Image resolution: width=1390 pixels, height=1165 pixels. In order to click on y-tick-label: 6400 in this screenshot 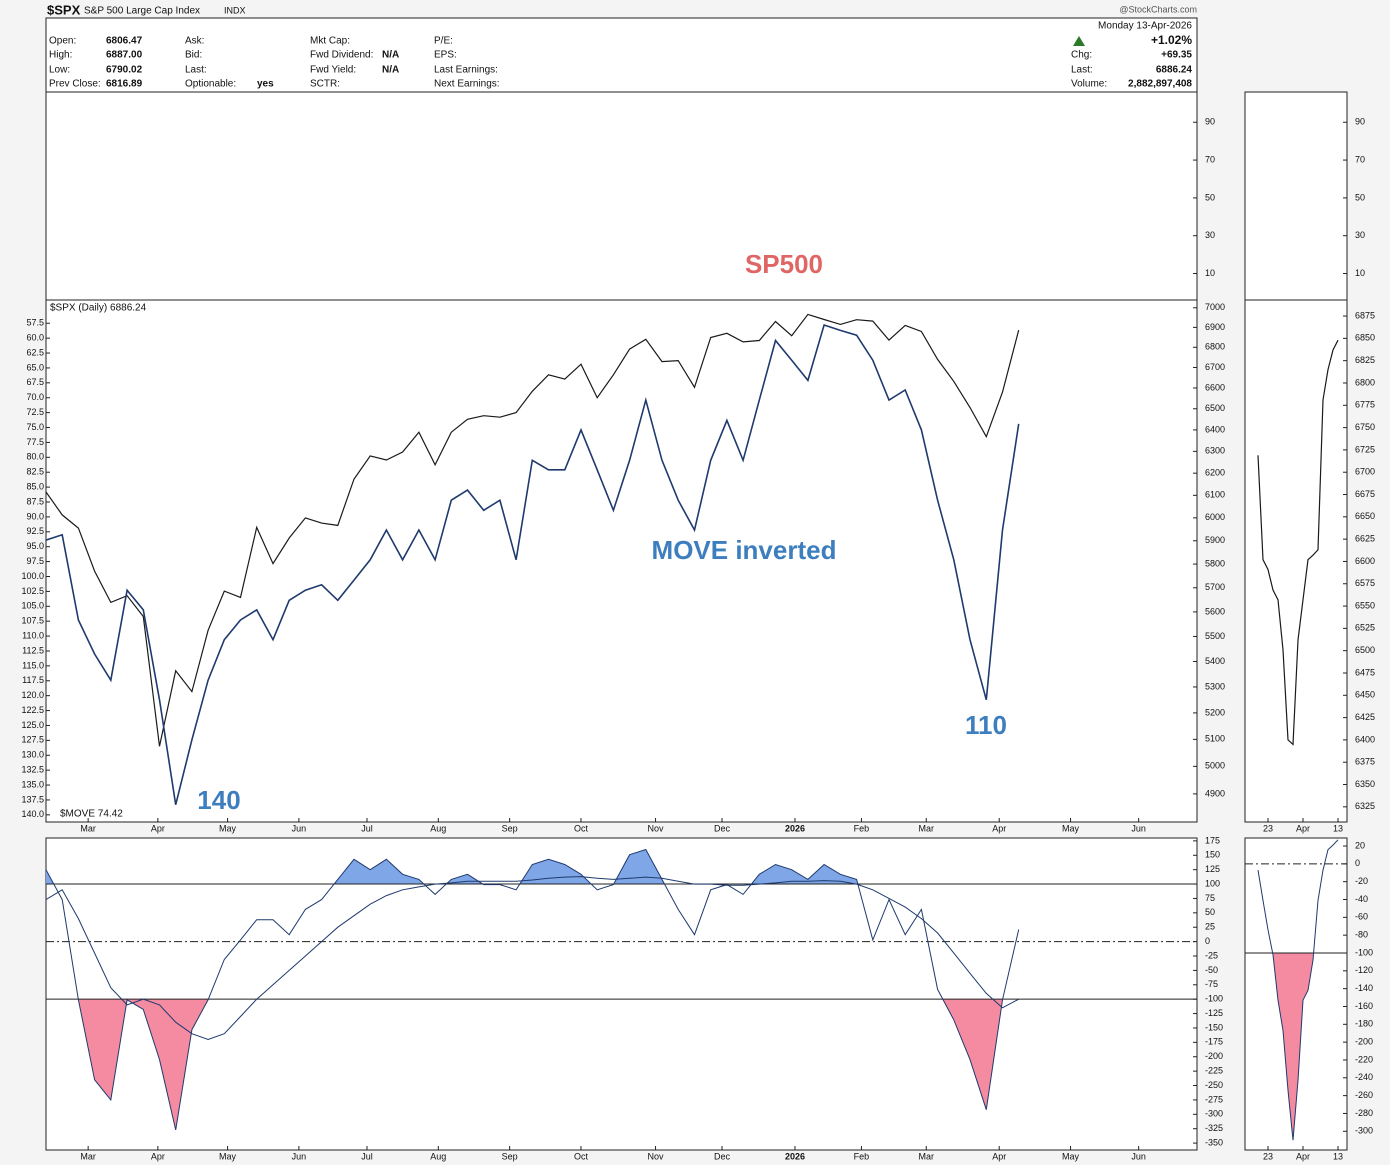, I will do `click(1215, 429)`.